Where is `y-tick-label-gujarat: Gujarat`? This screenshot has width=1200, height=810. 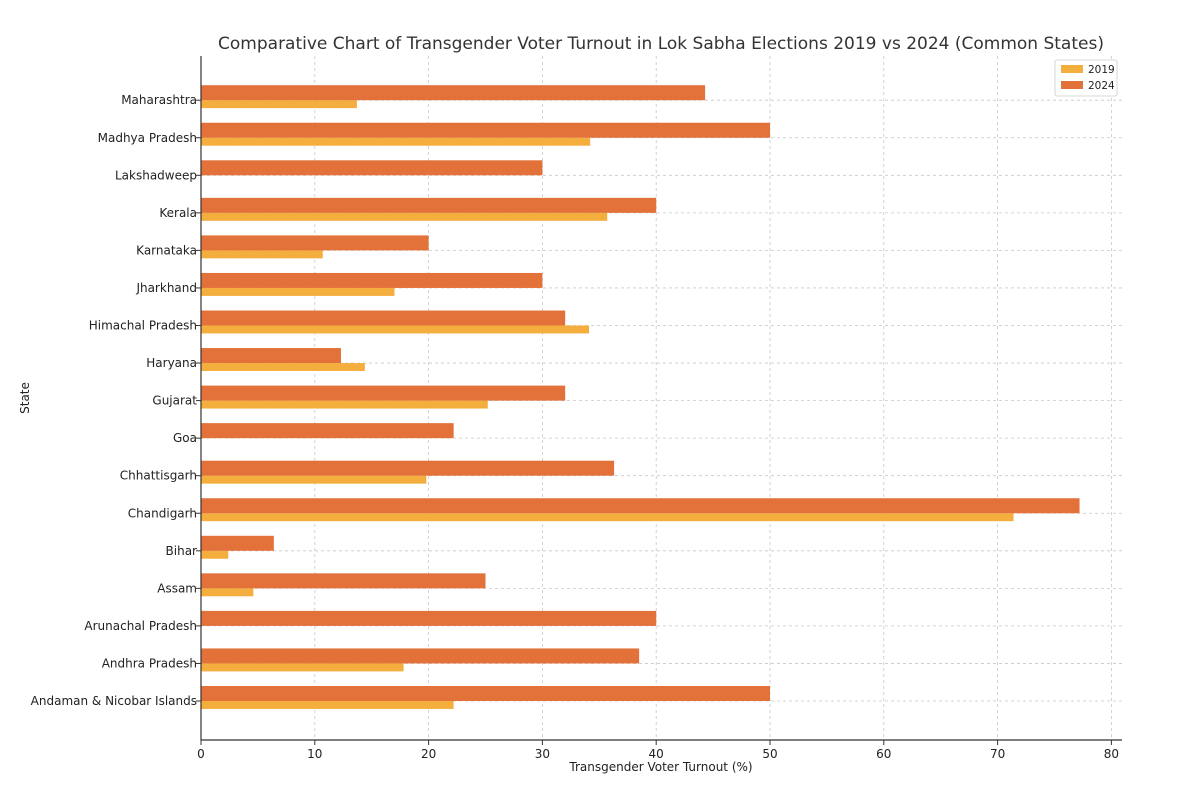
y-tick-label-gujarat: Gujarat is located at coordinates (174, 401).